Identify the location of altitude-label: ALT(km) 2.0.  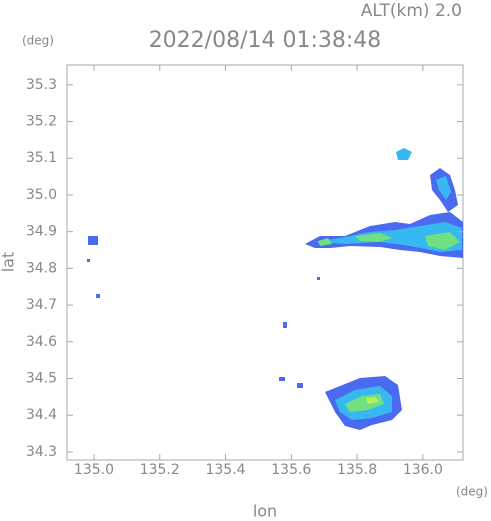
(411, 11).